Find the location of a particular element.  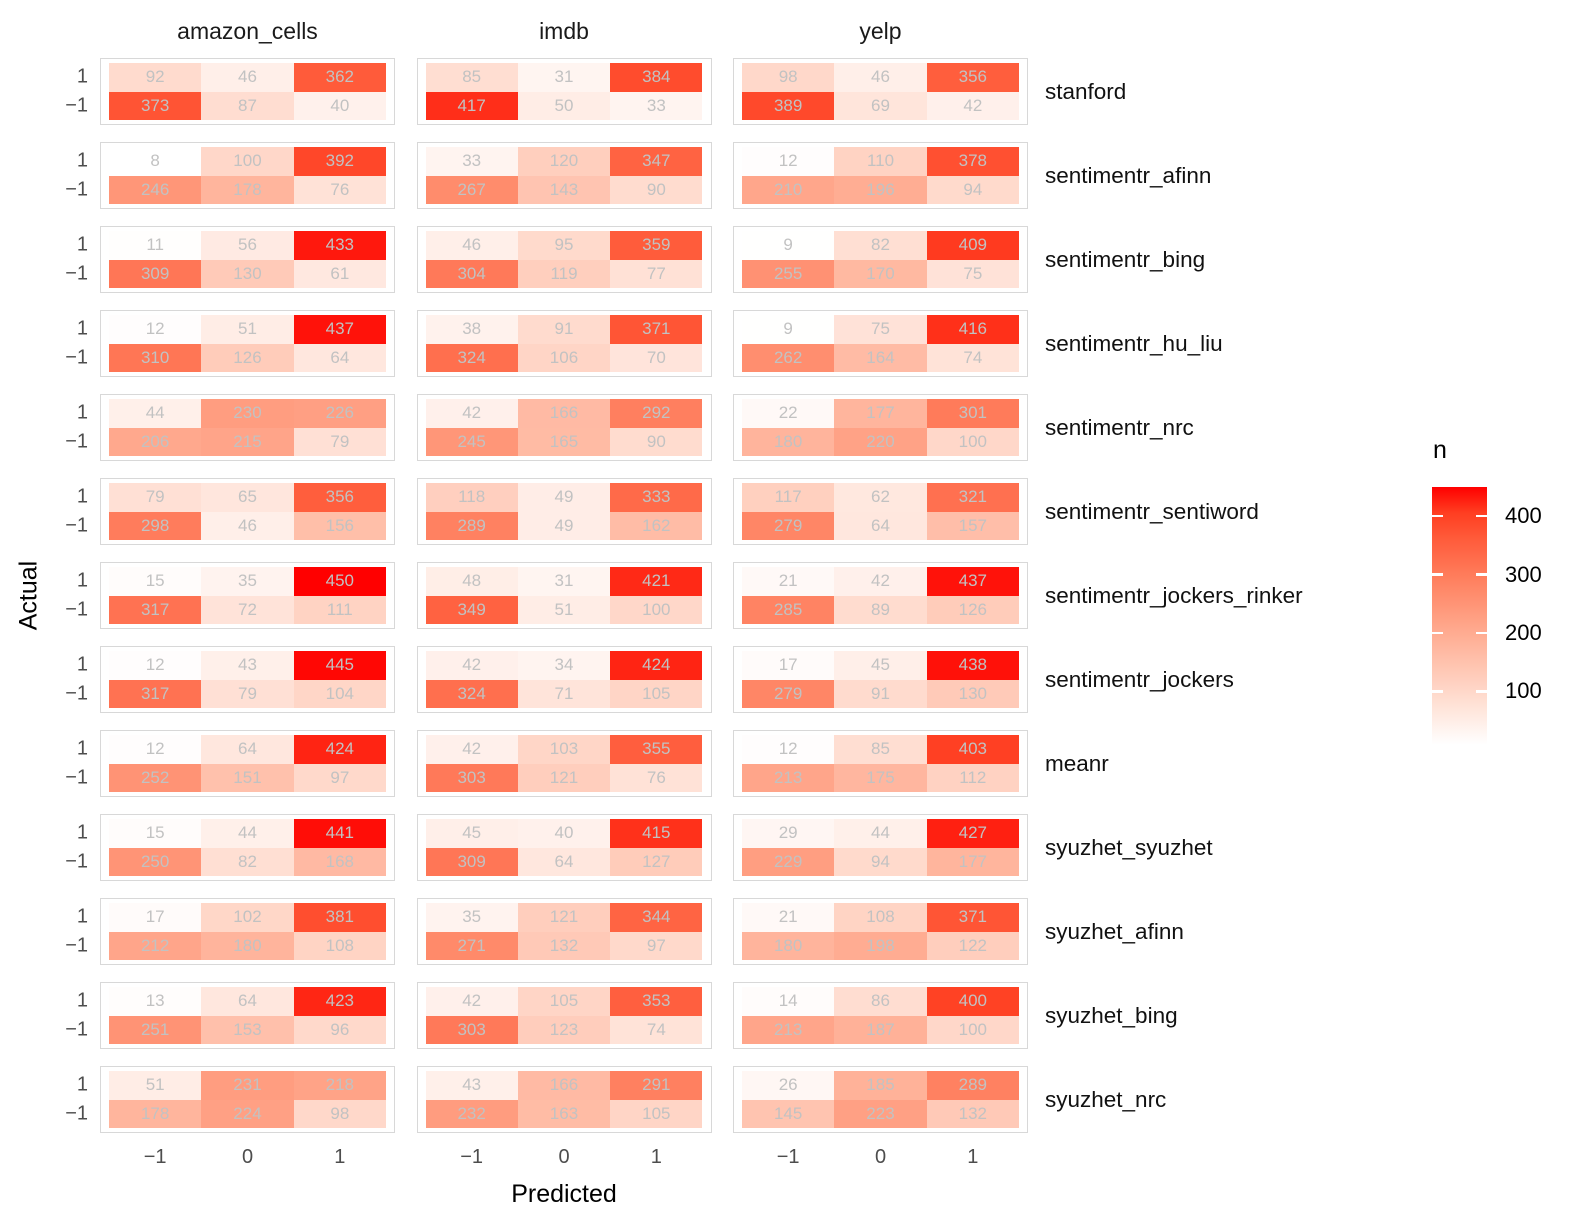

facet-row-label: syuzhet_syuzhet is located at coordinates (1129, 847).